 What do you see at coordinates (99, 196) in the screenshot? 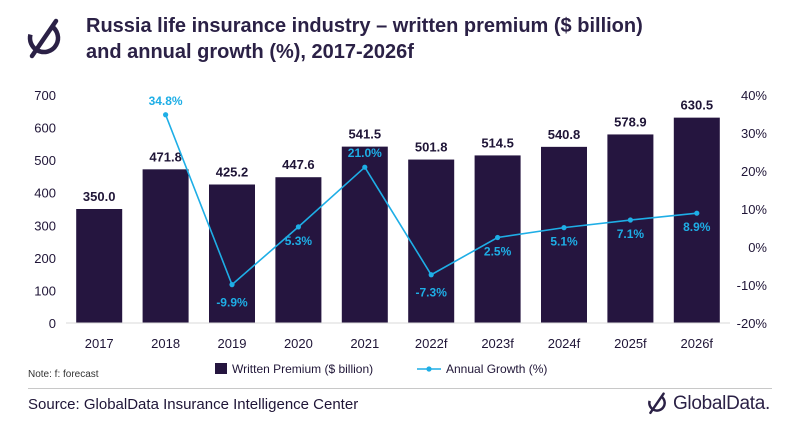
I see `bar-value-label: 350.0` at bounding box center [99, 196].